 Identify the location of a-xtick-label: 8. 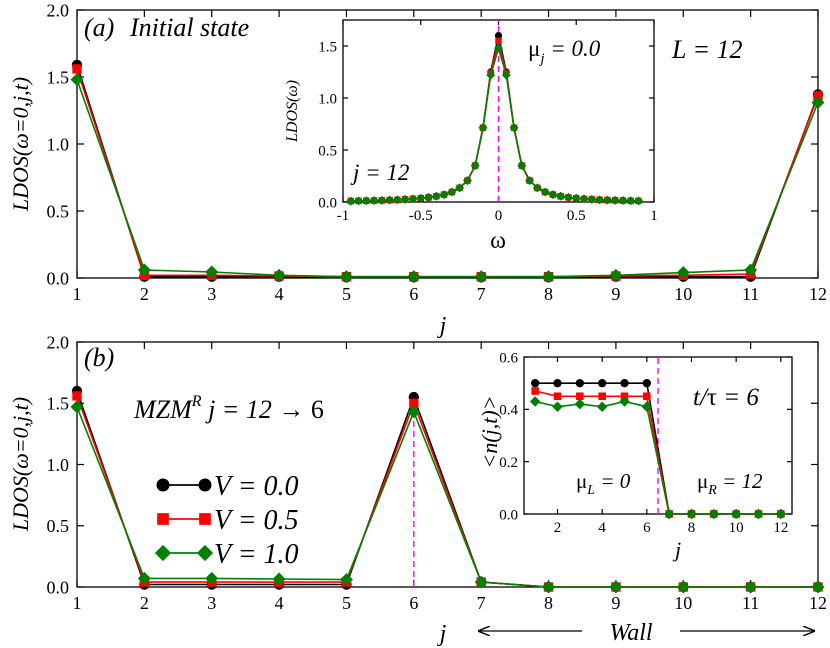
(548, 294).